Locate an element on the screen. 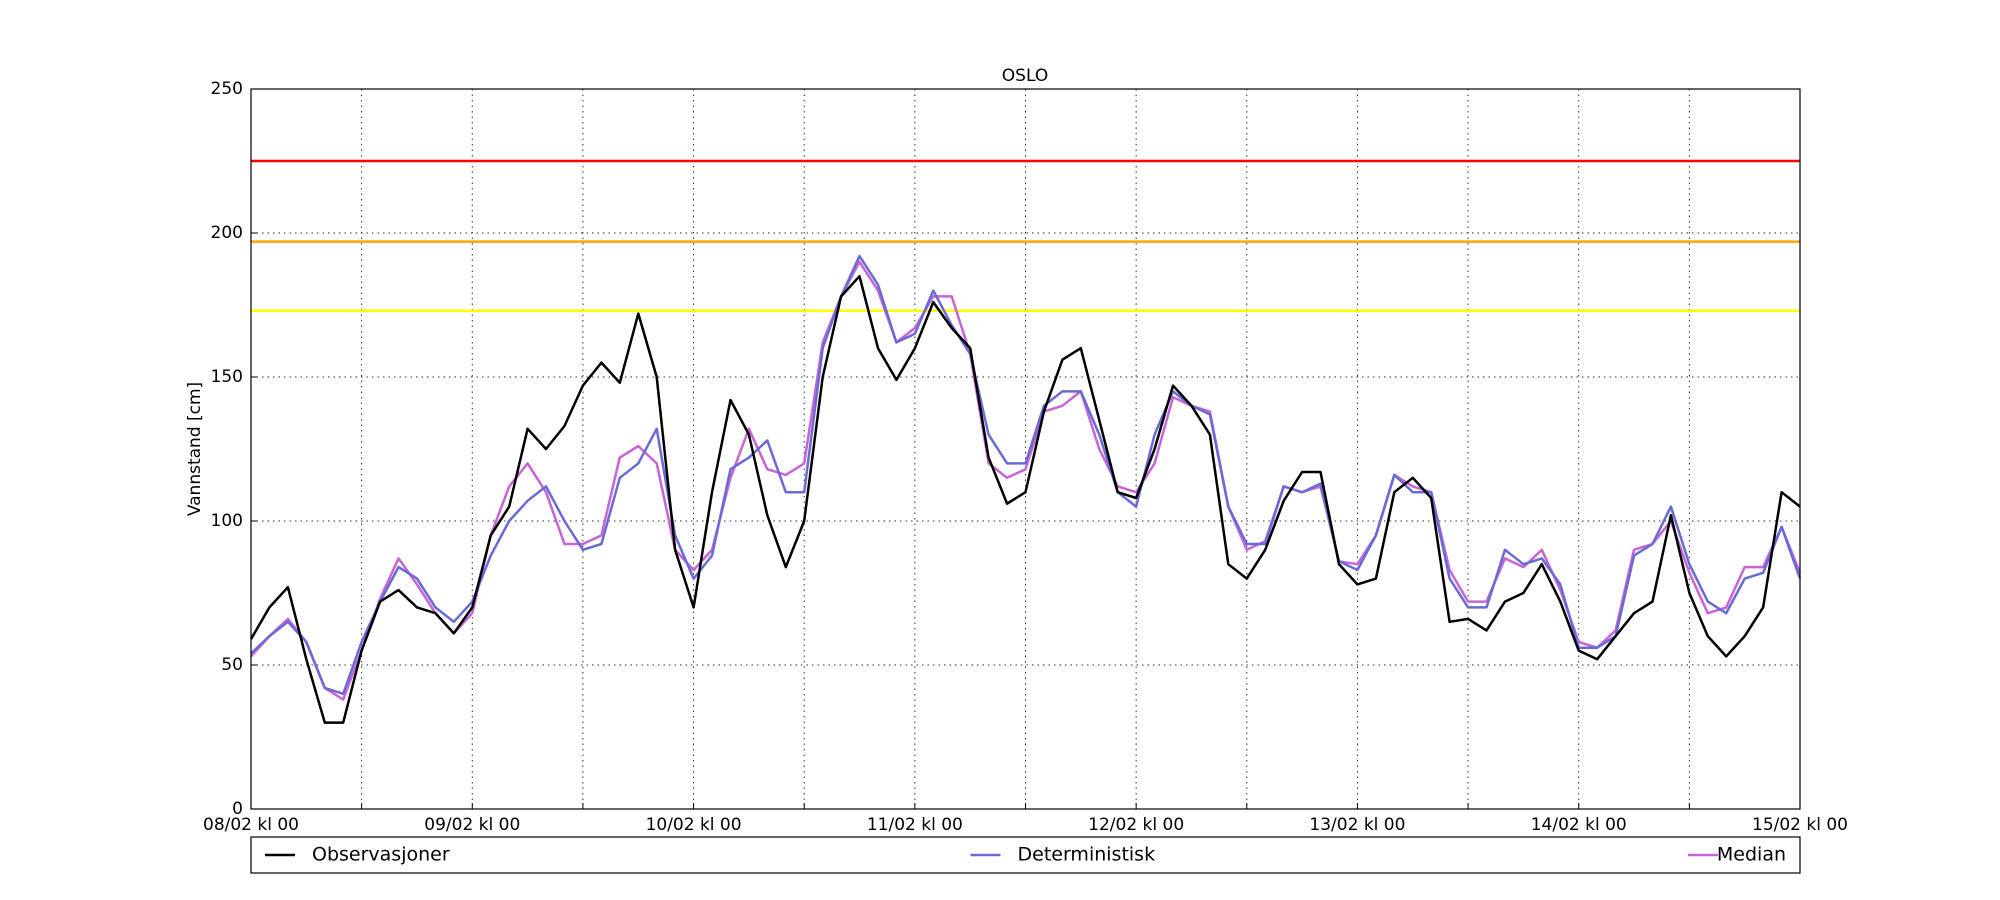  y-axis-label: Vannstand [cm] is located at coordinates (195, 449).